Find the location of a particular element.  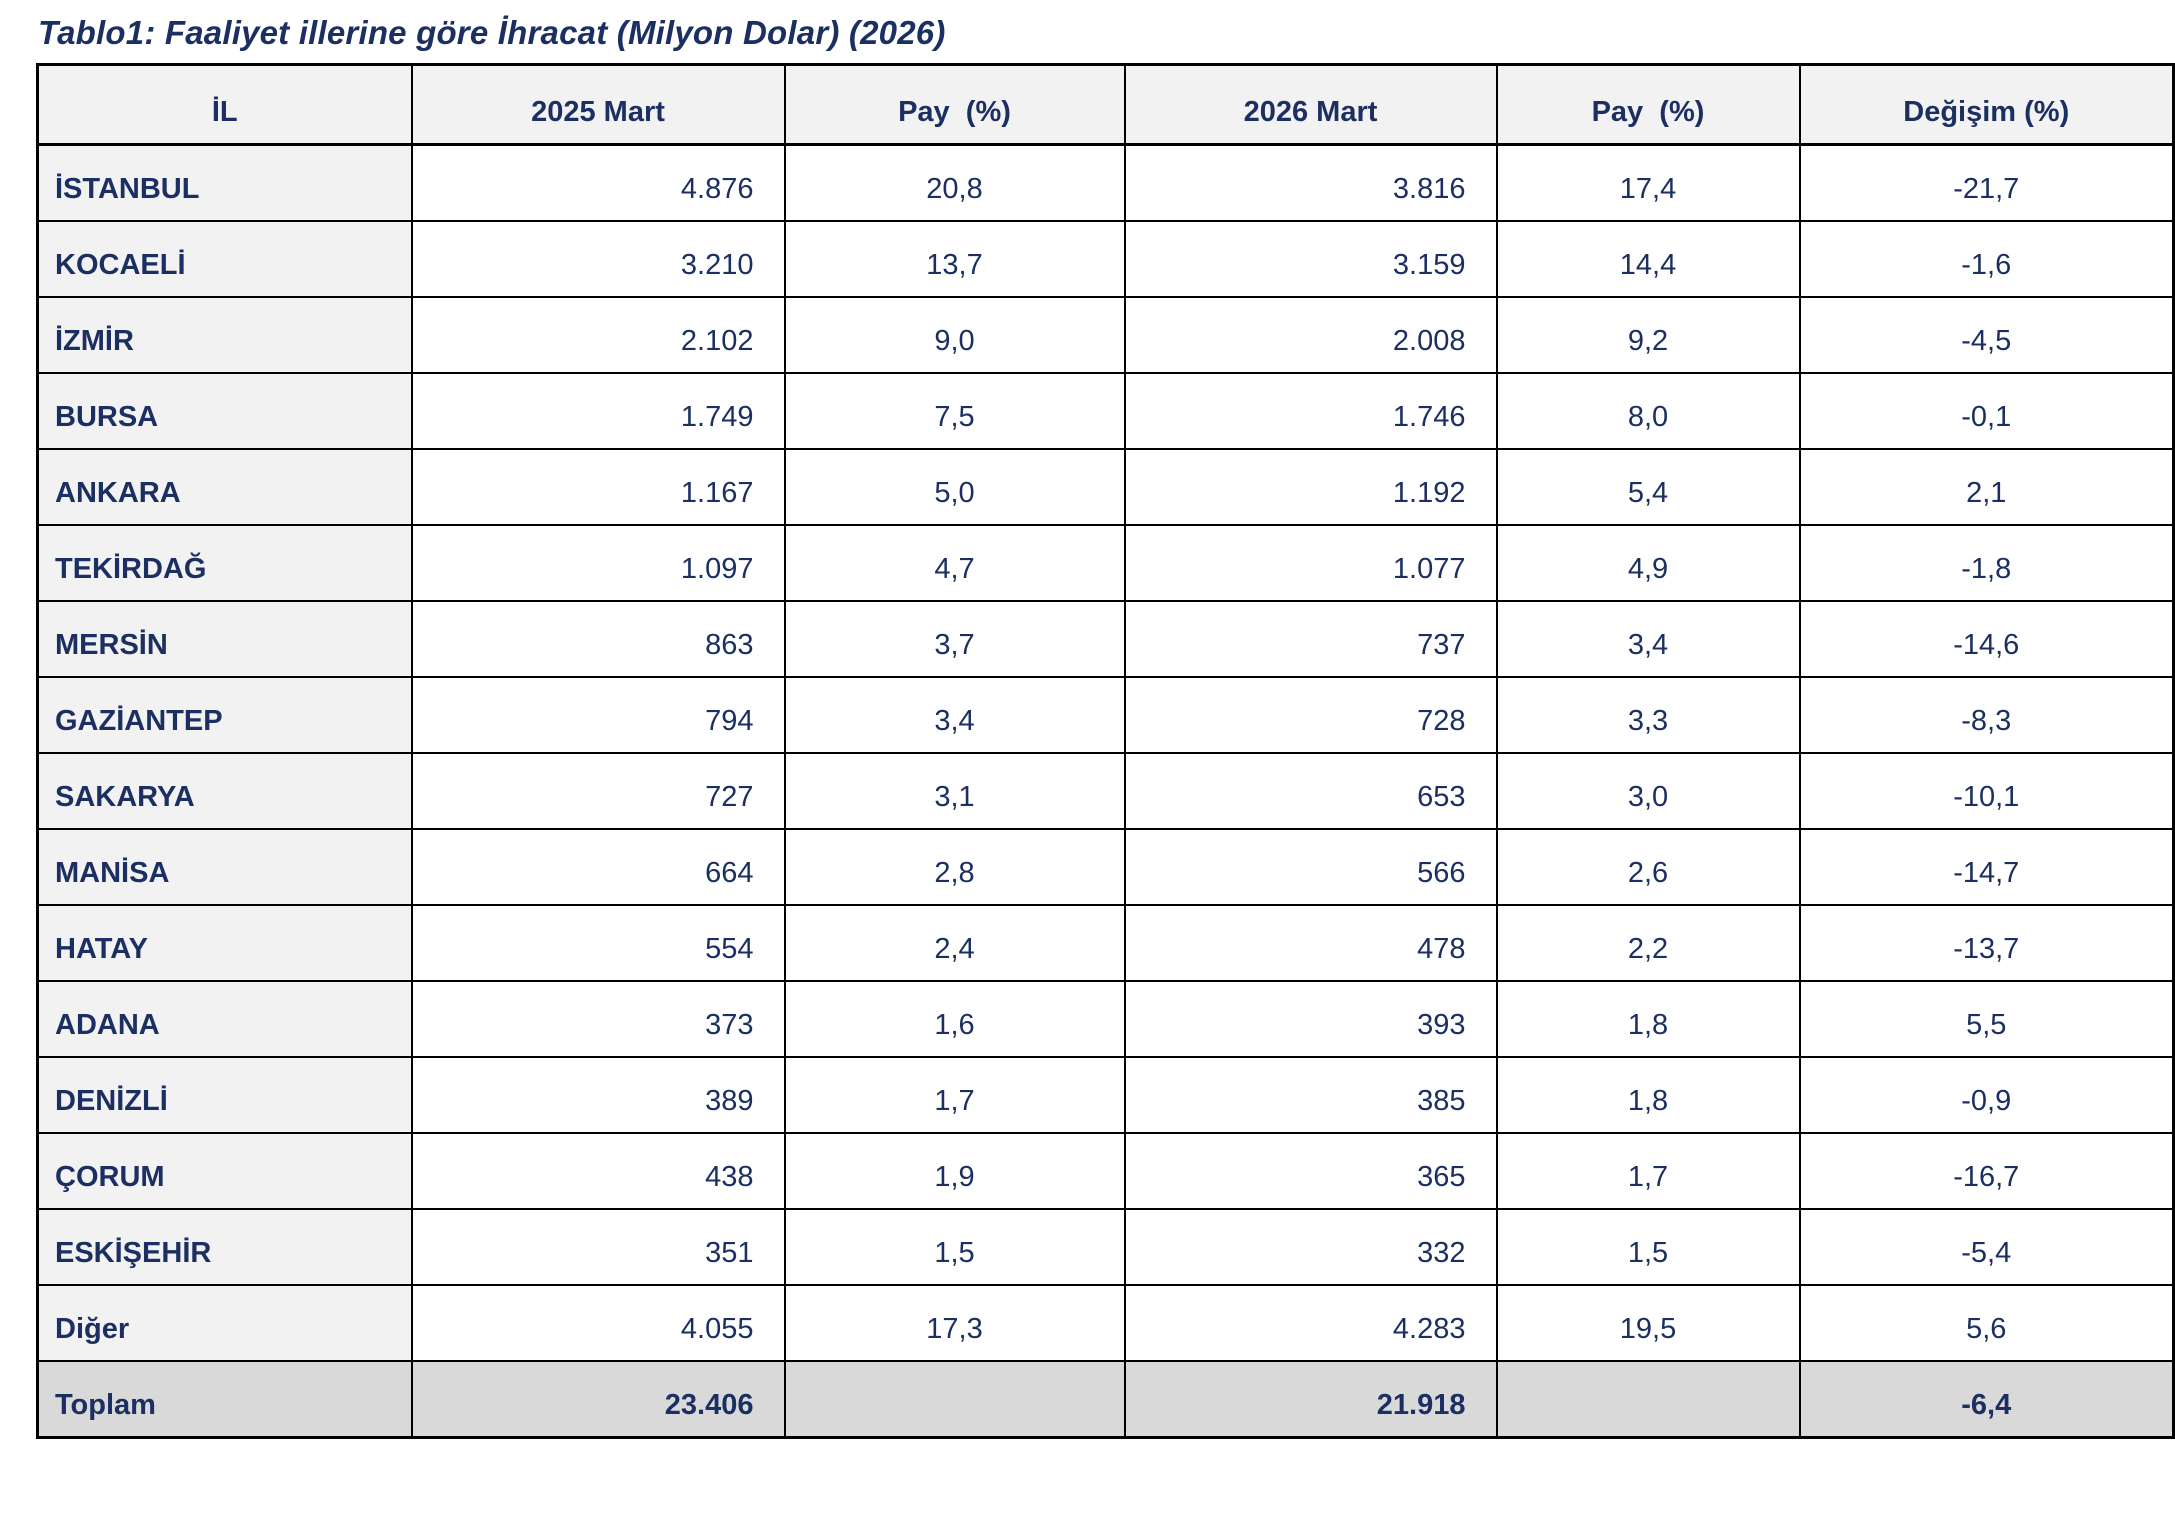

cell-2026-value: 478 is located at coordinates (1310, 943).